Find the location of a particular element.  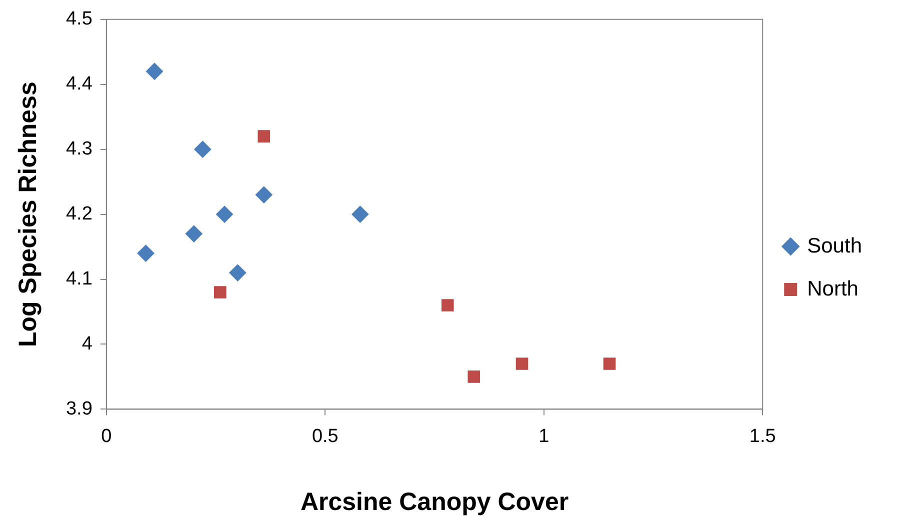

y-axis-title: Log Species Richness is located at coordinates (28, 214).